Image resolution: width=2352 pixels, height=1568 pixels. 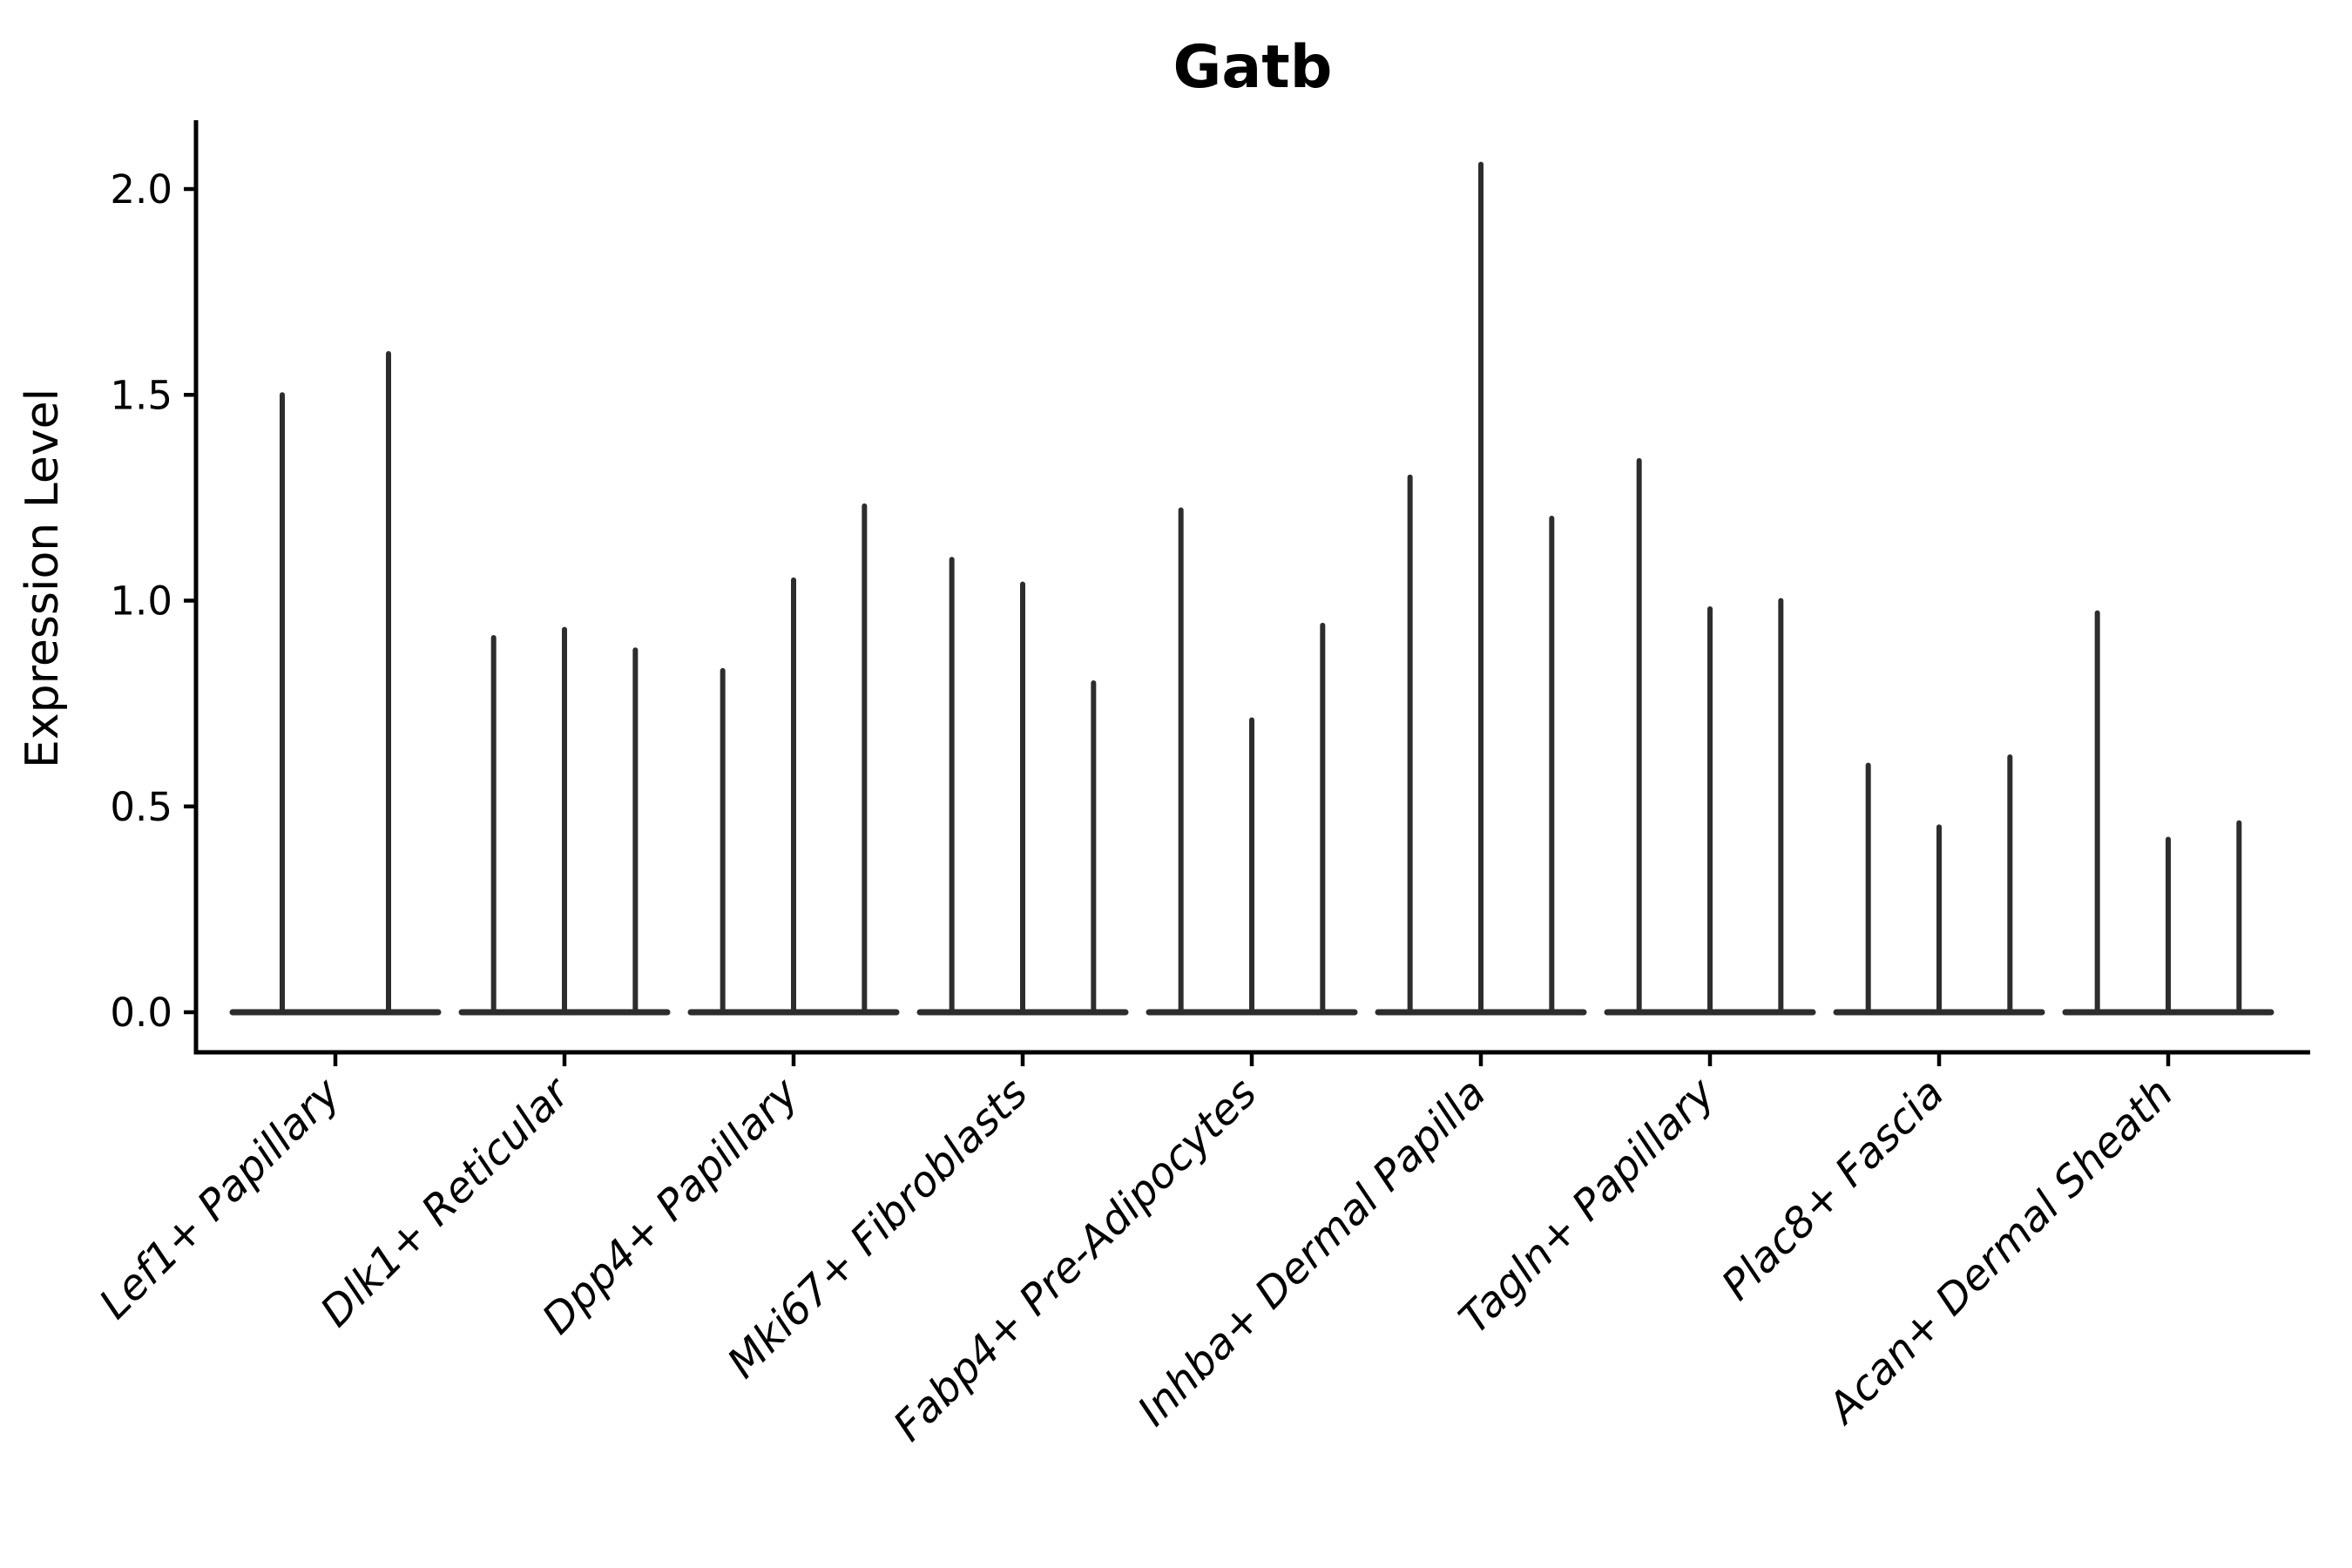 I want to click on y-tick-label: 1.0, so click(x=141, y=601).